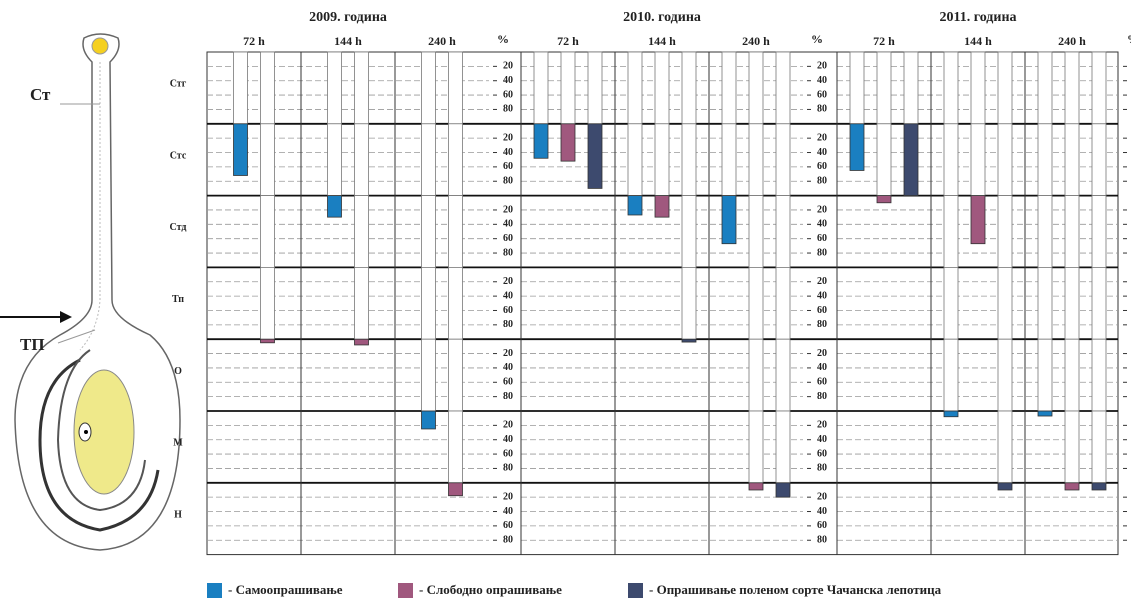 This screenshot has width=1131, height=605. I want to click on arrow-head, so click(66, 317).